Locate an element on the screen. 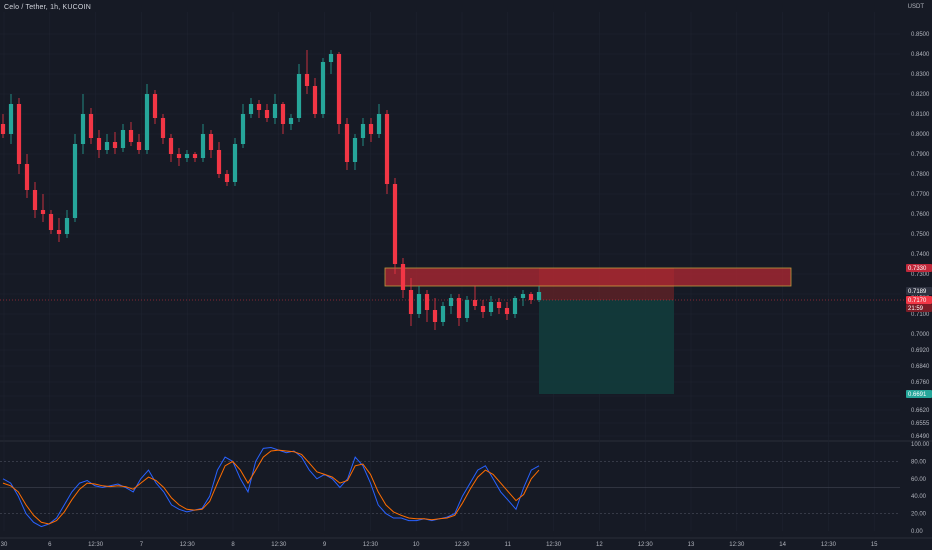  symbol-title: Celo / Tether, 1h, KUCOIN is located at coordinates (47, 7).